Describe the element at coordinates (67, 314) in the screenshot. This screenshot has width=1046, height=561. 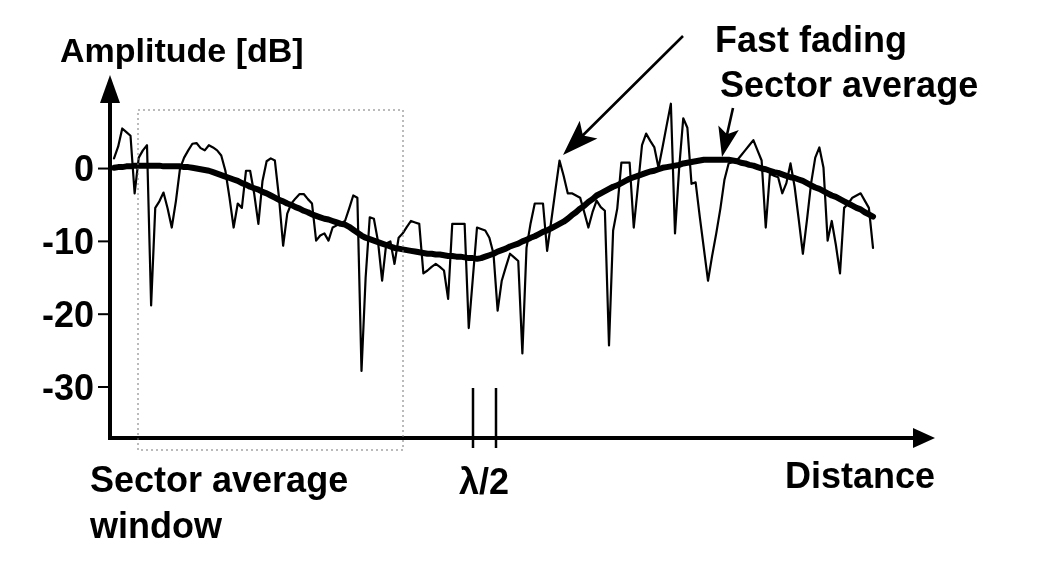
I see `y-tick-label: -20` at that location.